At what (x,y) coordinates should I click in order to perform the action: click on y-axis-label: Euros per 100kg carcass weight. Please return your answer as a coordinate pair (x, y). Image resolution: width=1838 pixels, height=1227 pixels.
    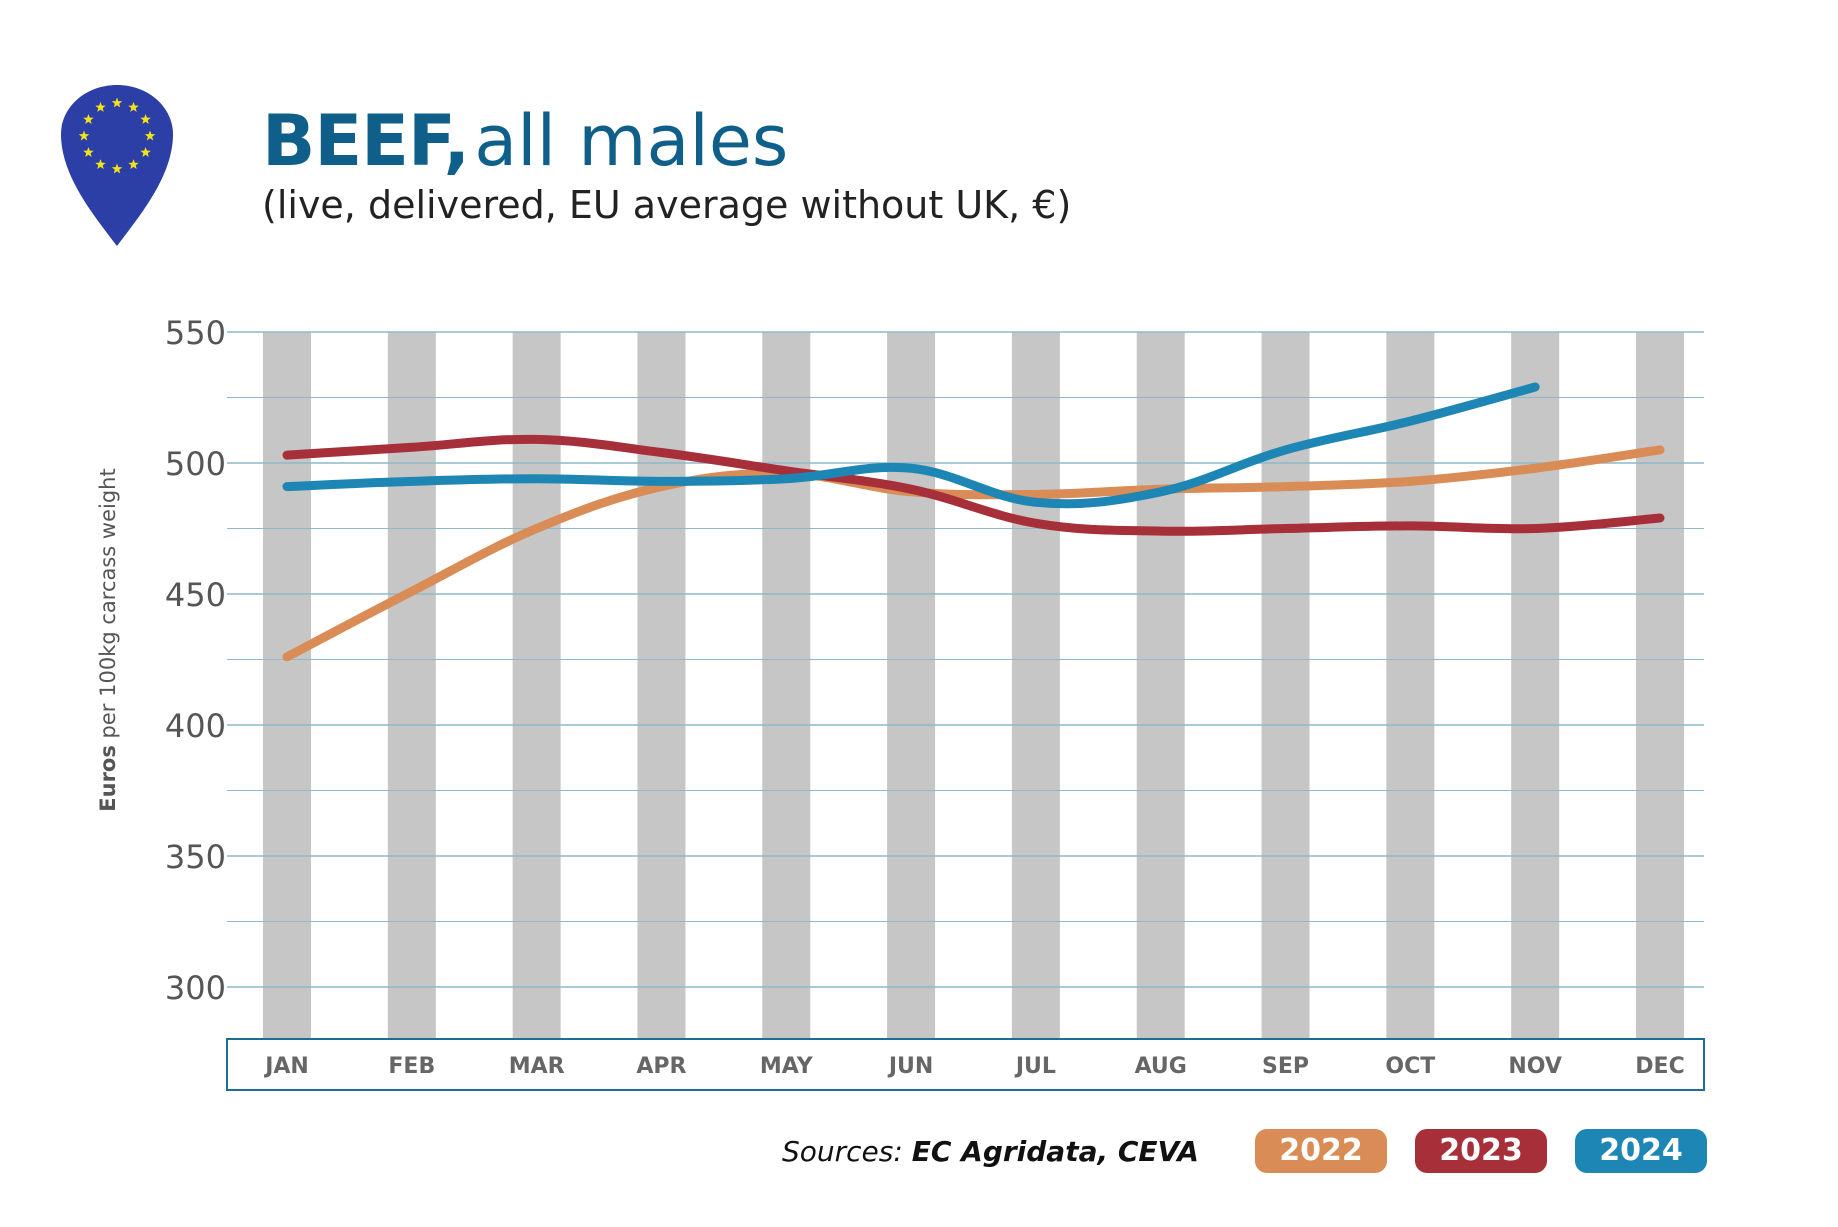
    Looking at the image, I should click on (108, 639).